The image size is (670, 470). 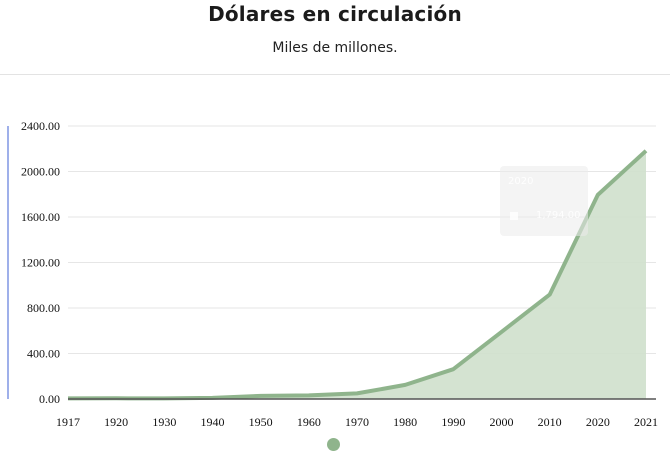 I want to click on x-tick-label: 1917, so click(x=68, y=422).